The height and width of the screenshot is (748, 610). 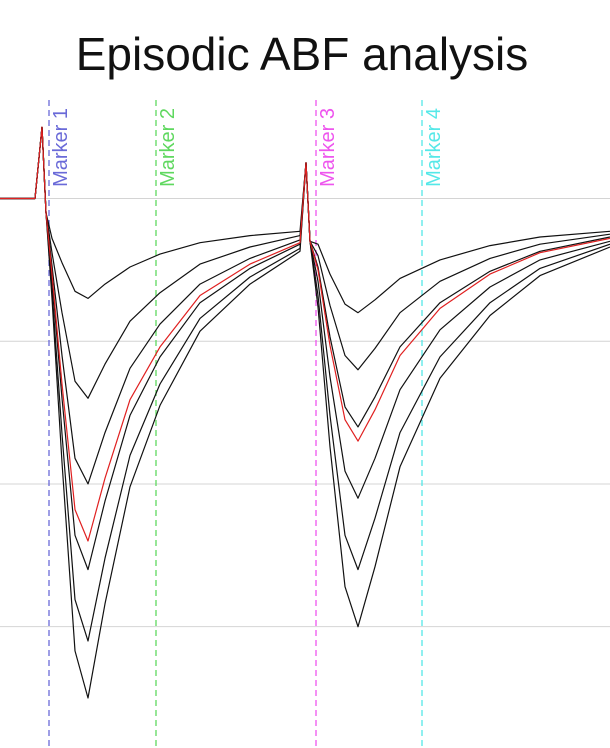 I want to click on marker-label: Marker 4, so click(x=434, y=147).